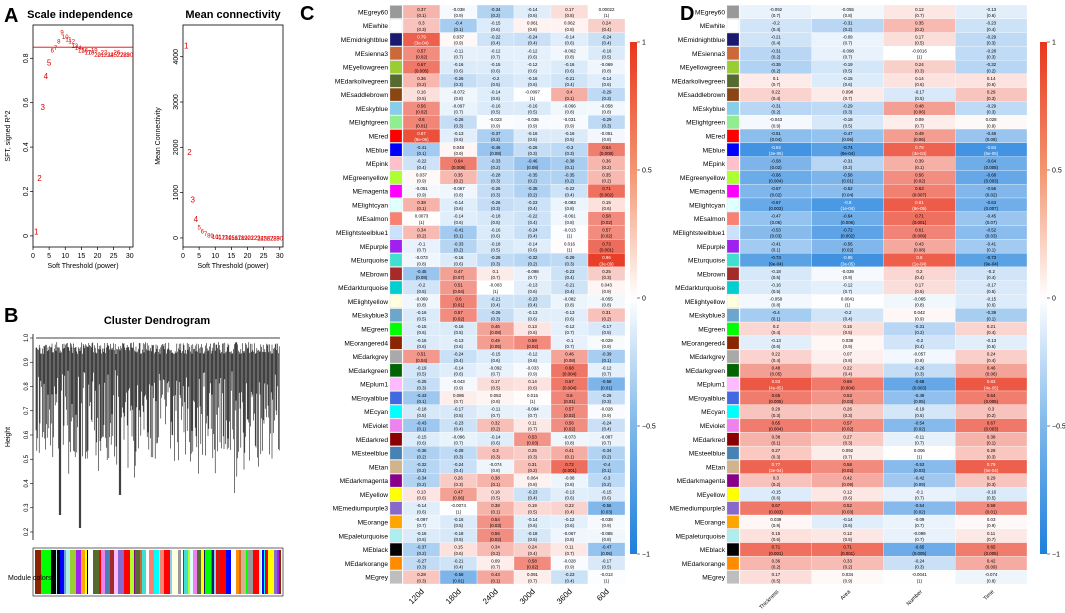 This screenshot has width=1065, height=613. What do you see at coordinates (606, 243) in the screenshot?
I see `correlation-value: 0.73` at bounding box center [606, 243].